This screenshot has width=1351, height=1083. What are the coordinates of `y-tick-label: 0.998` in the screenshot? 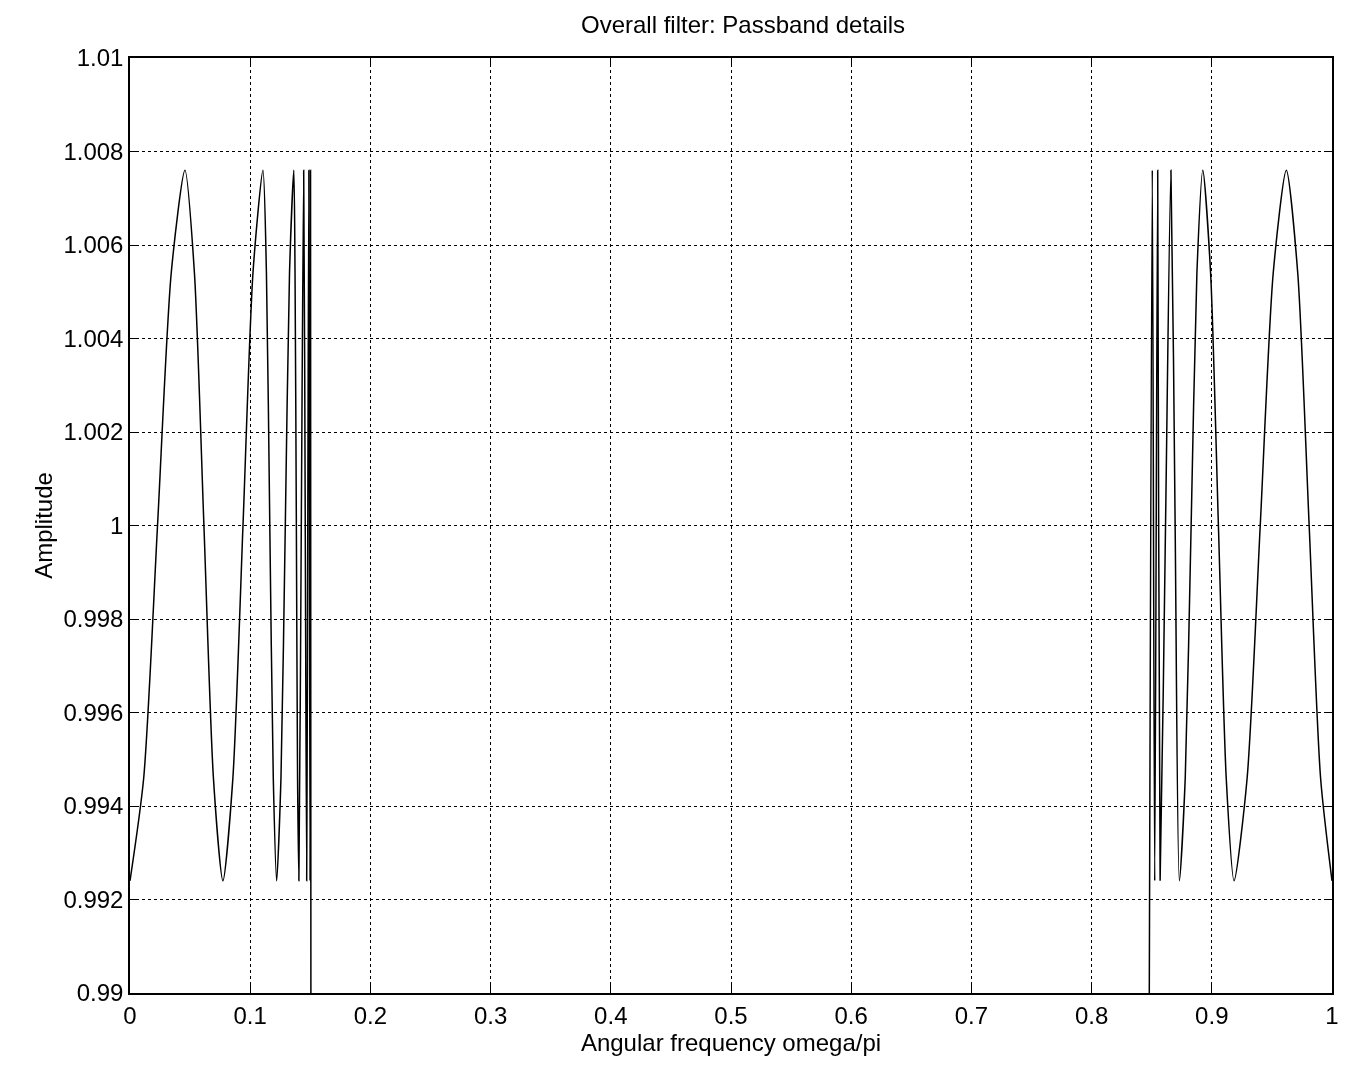 It's located at (93, 619).